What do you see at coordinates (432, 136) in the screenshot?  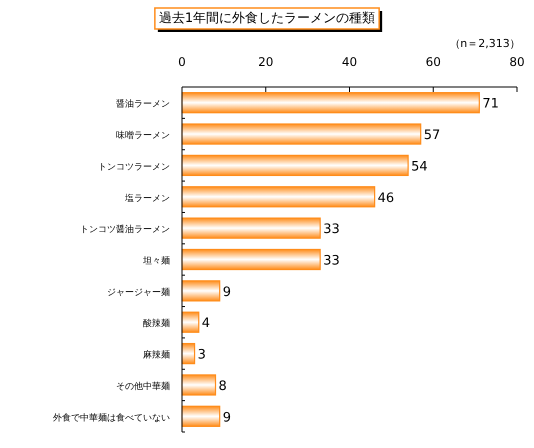 I see `data-label: 57` at bounding box center [432, 136].